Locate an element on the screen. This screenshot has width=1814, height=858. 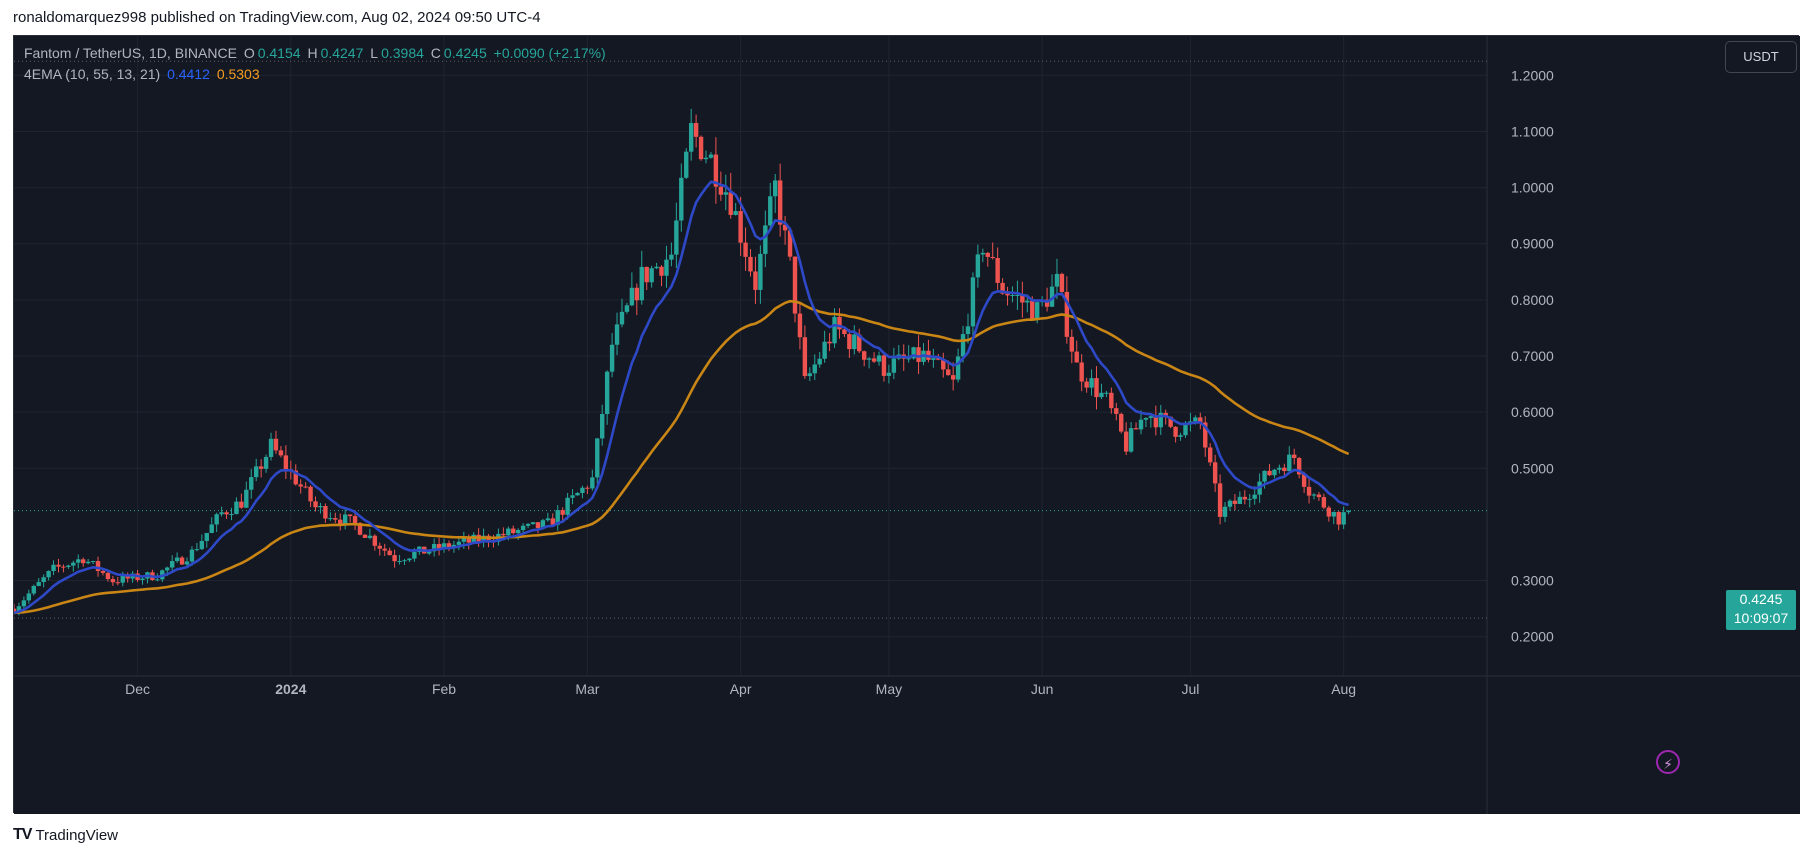
low-label: L is located at coordinates (374, 53).